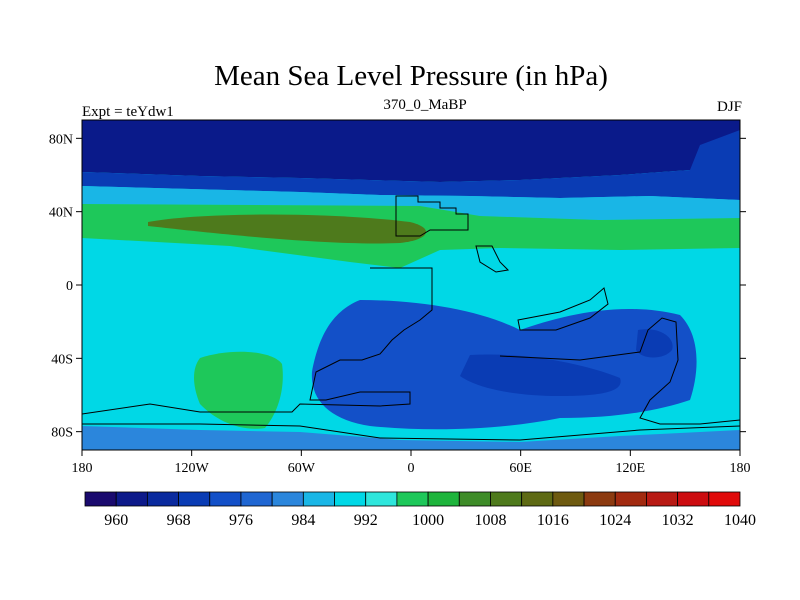 This screenshot has width=800, height=600. I want to click on field-southern-low-core, so click(540, 375).